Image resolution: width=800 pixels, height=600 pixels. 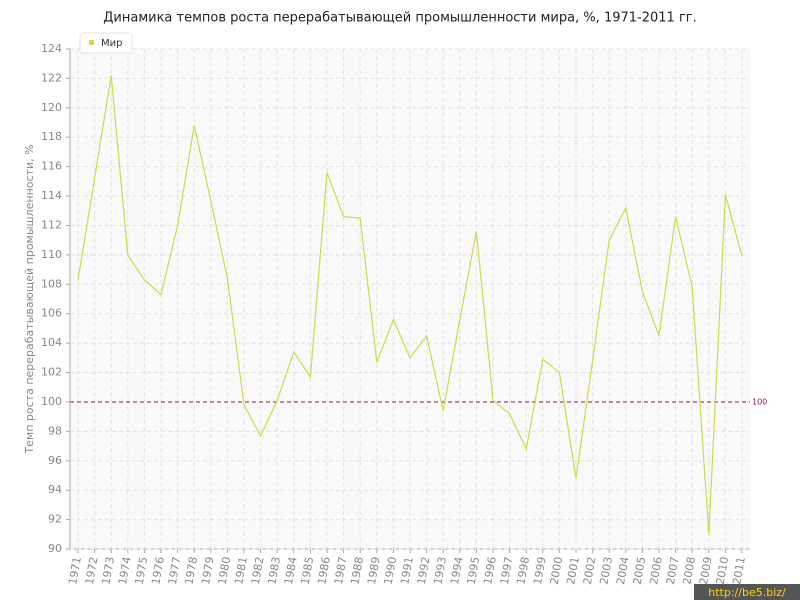 What do you see at coordinates (55, 430) in the screenshot?
I see `y-tick-label: 98` at bounding box center [55, 430].